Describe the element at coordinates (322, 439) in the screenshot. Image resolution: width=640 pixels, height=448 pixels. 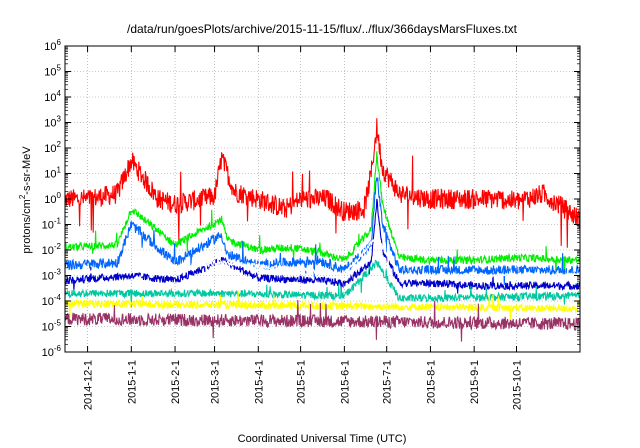
I see `x-axis-label: Coordinated Universal Time (UTC)` at that location.